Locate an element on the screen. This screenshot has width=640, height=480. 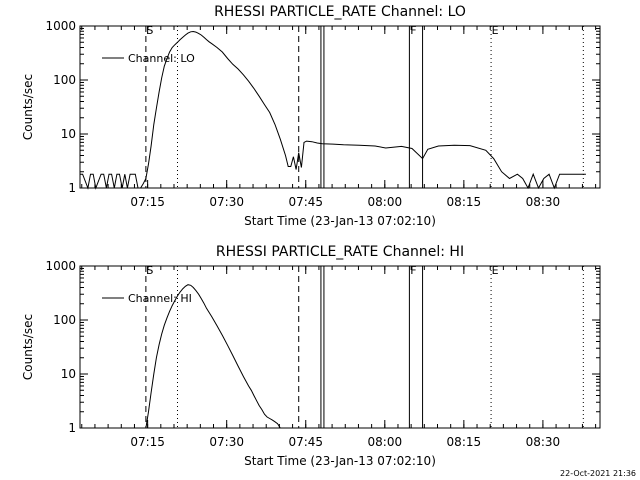
legend-label: Channel: LO is located at coordinates (161, 58).